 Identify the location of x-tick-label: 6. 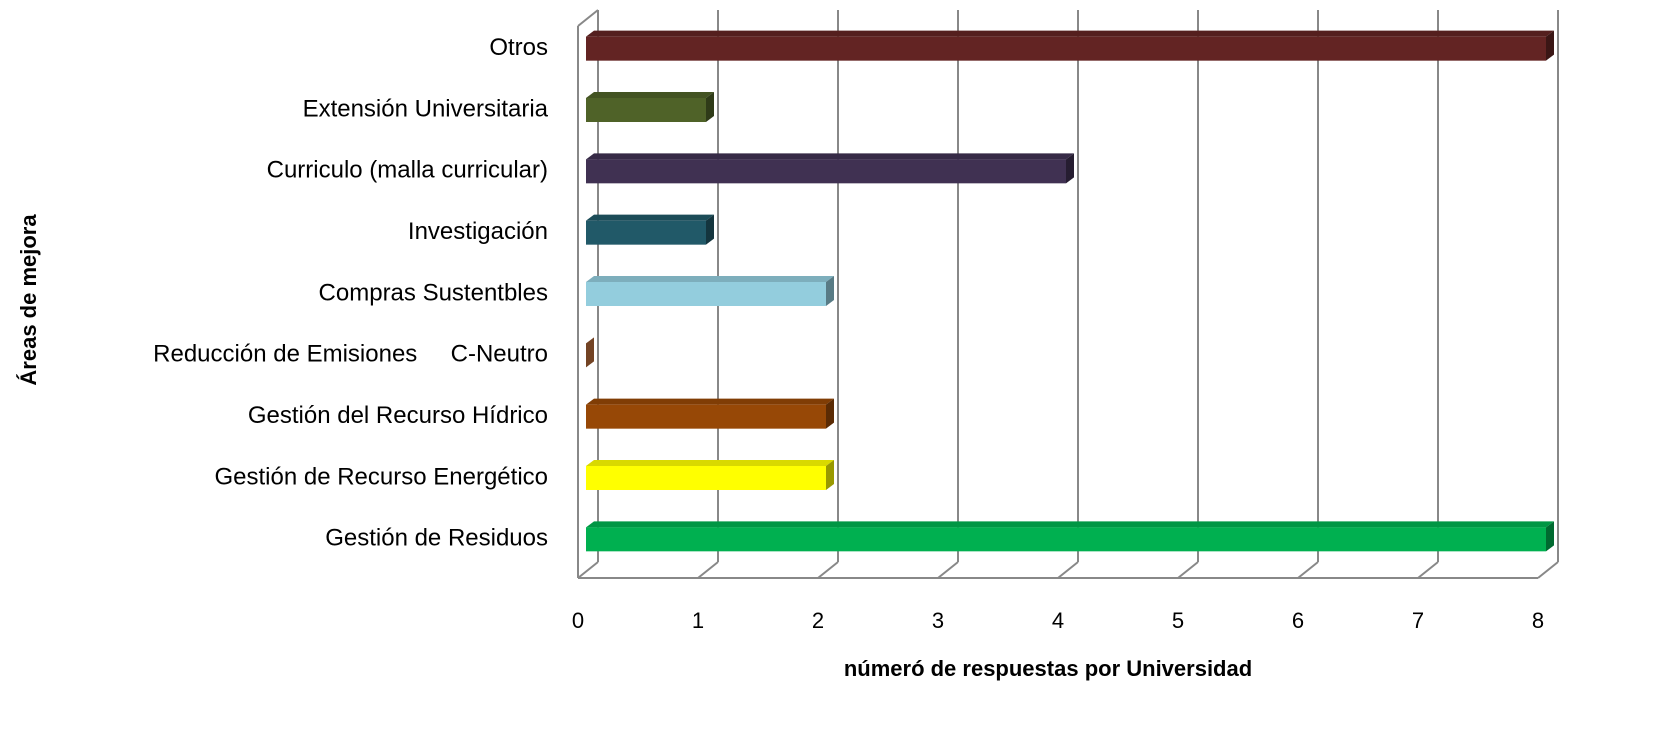
(1298, 620).